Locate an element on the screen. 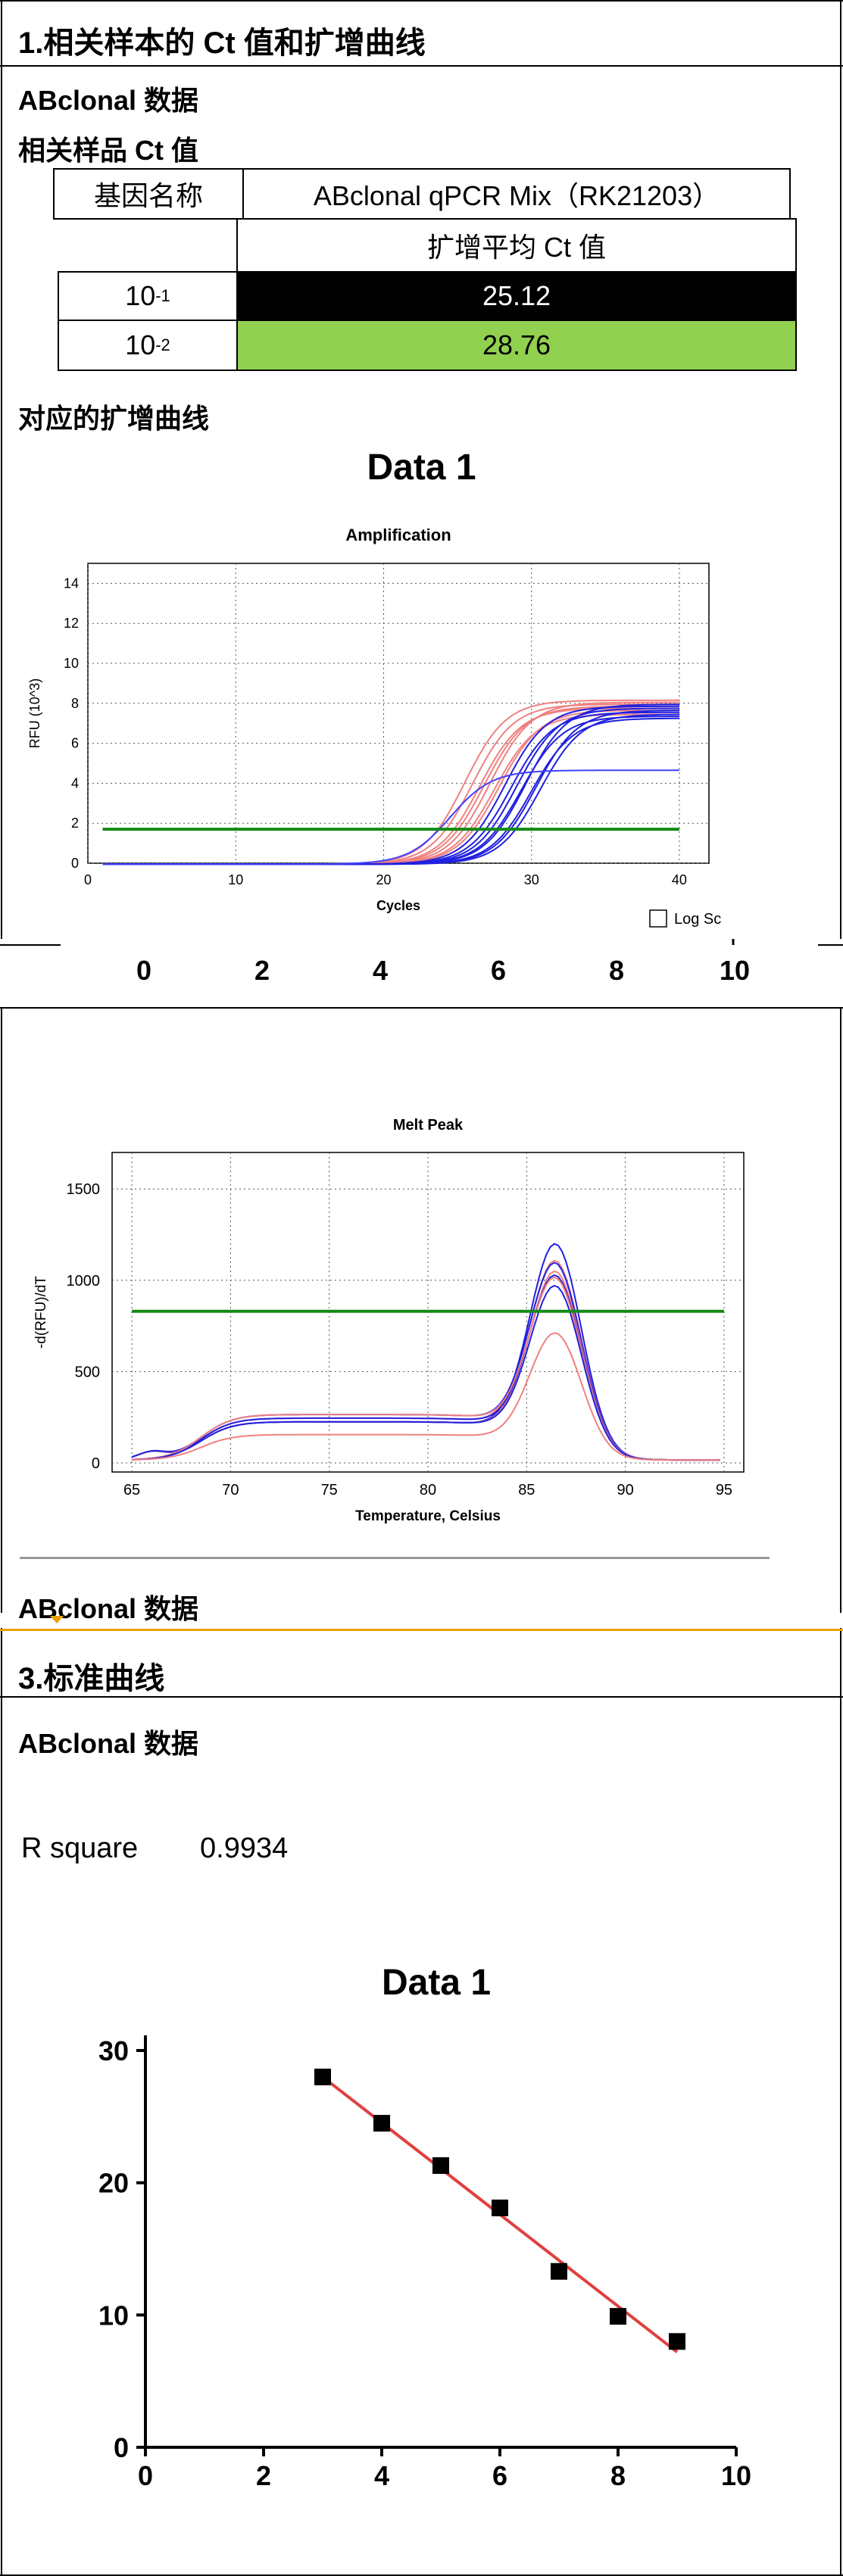 Image resolution: width=843 pixels, height=2576 pixels. section-1-title: 1.相关样本的 Ct 值和扩增曲线 is located at coordinates (222, 43).